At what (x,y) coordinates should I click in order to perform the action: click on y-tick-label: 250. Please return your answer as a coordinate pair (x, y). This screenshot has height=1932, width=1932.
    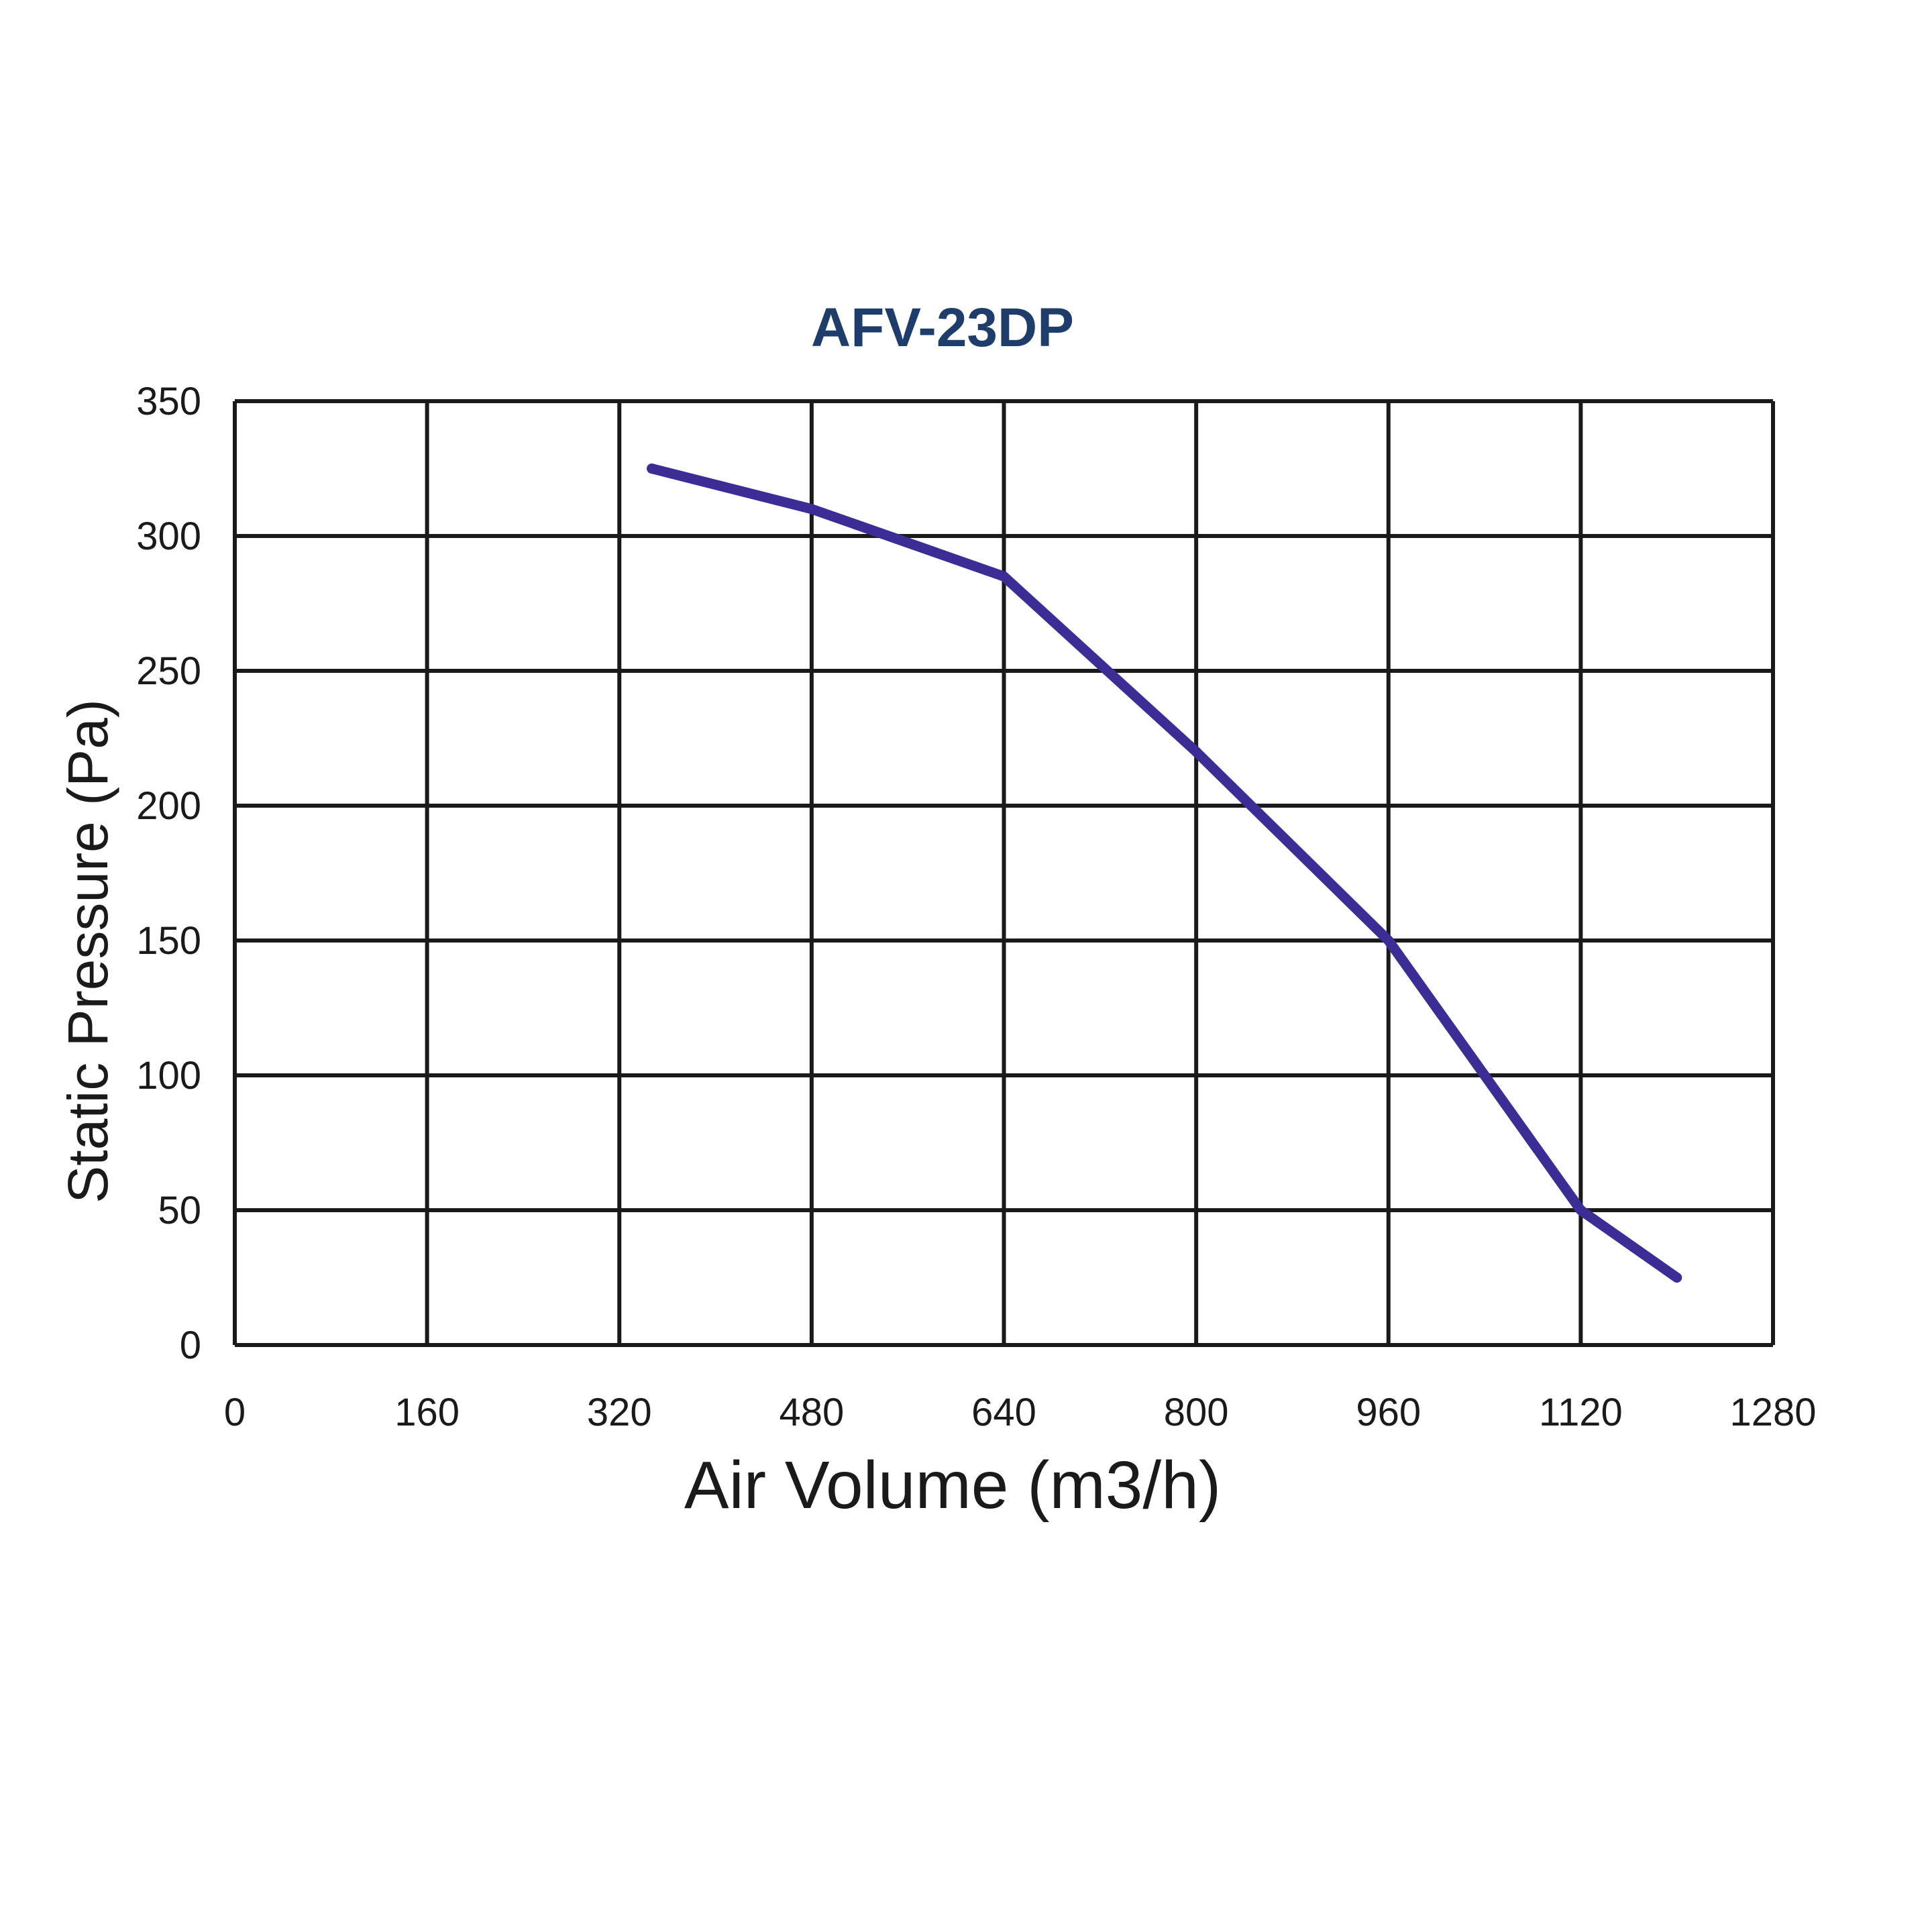
    Looking at the image, I should click on (168, 671).